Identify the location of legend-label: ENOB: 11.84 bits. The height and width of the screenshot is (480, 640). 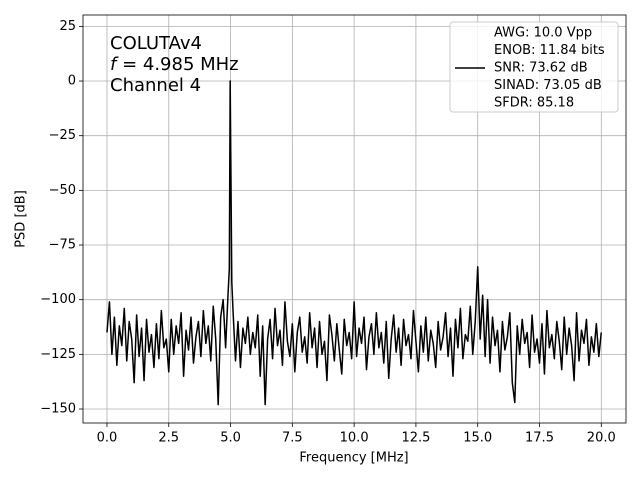
(549, 50).